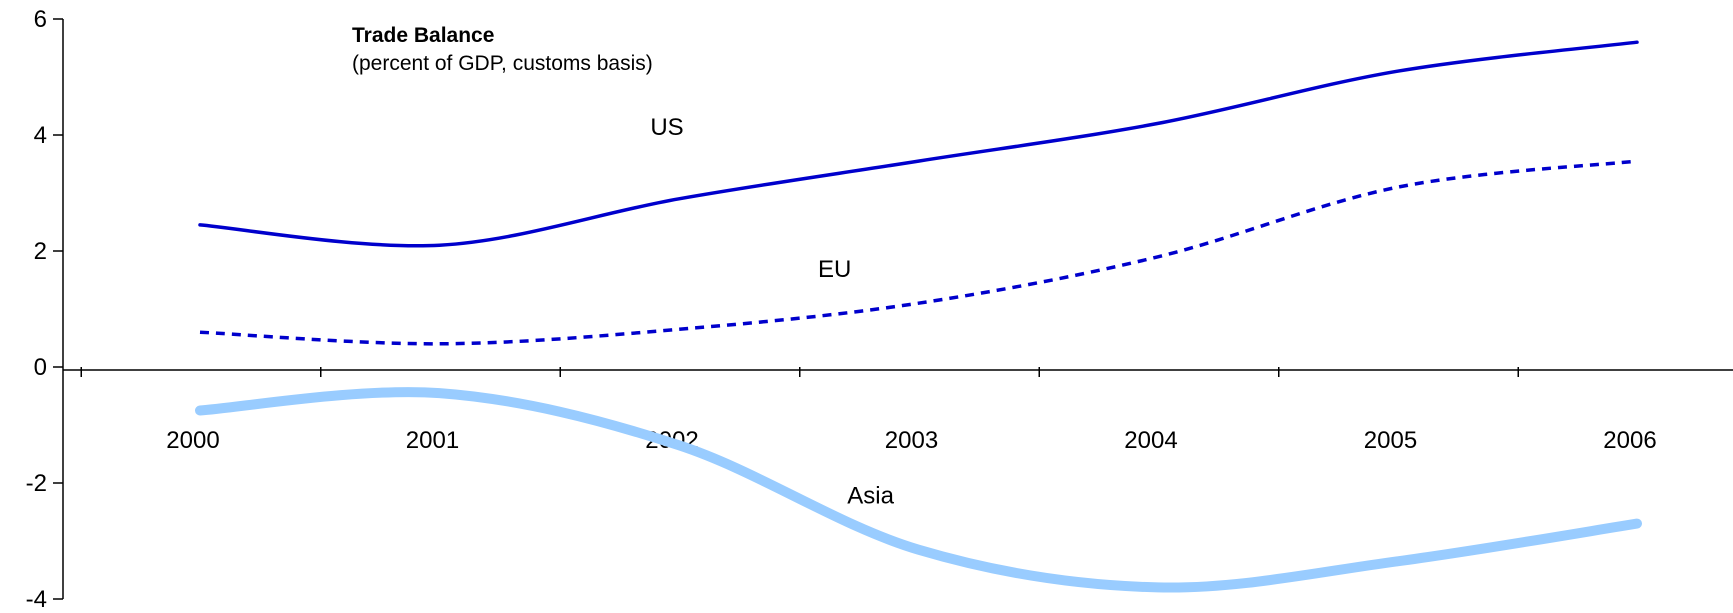 Image resolution: width=1733 pixels, height=613 pixels. What do you see at coordinates (423, 35) in the screenshot?
I see `chart-title: Trade Balance` at bounding box center [423, 35].